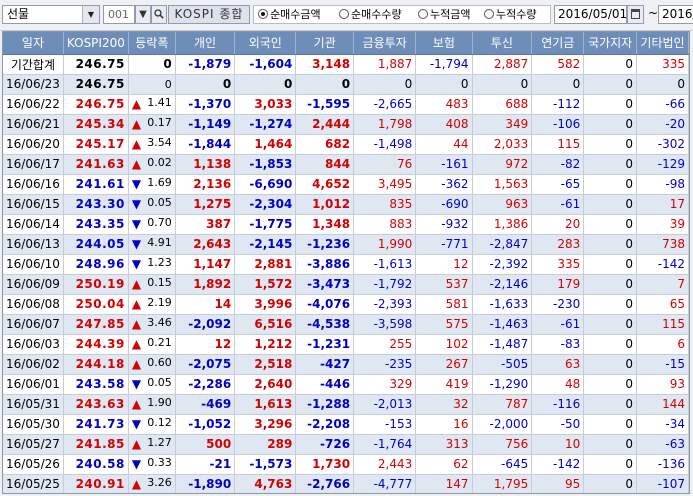  What do you see at coordinates (33, 344) in the screenshot?
I see `cell-date: 16/06/03` at bounding box center [33, 344].